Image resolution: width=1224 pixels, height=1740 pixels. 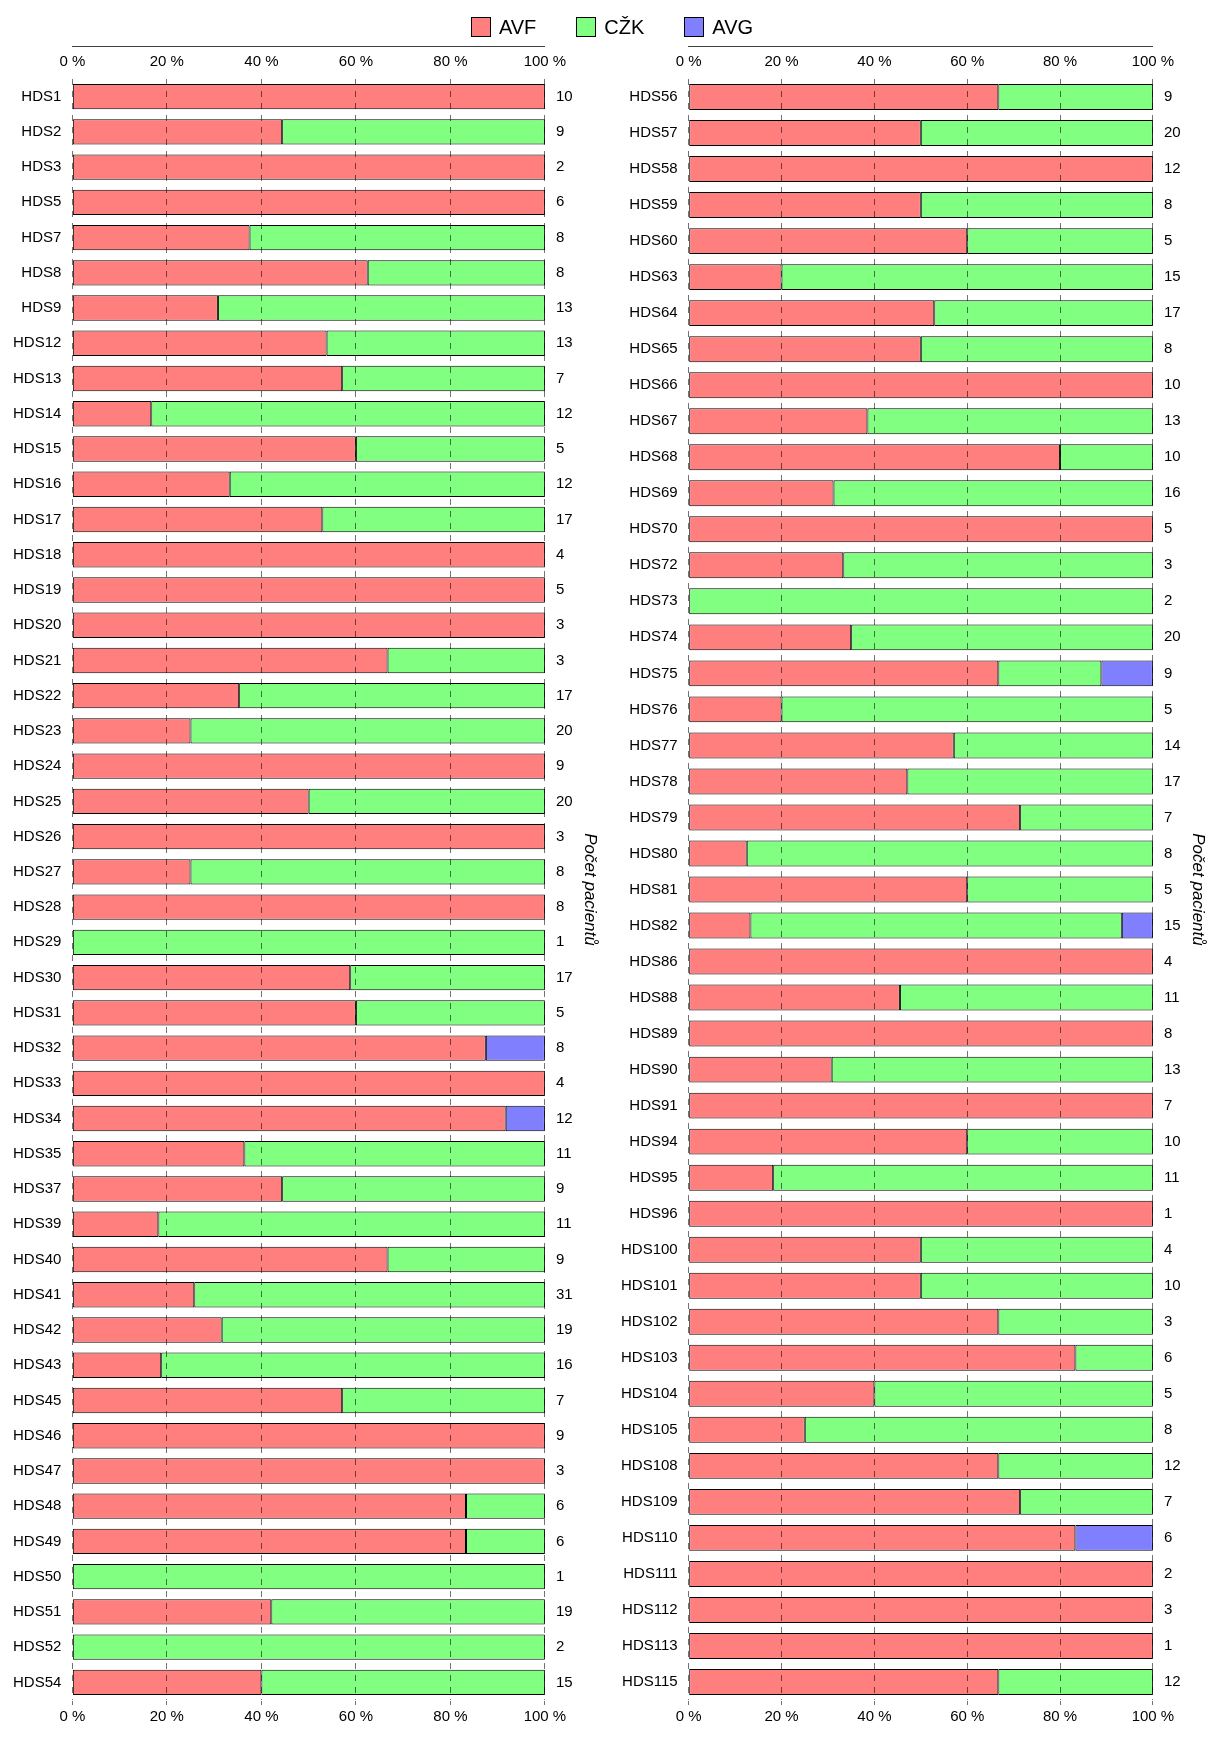 I want to click on y-tick-label: HDS29, so click(x=37, y=941).